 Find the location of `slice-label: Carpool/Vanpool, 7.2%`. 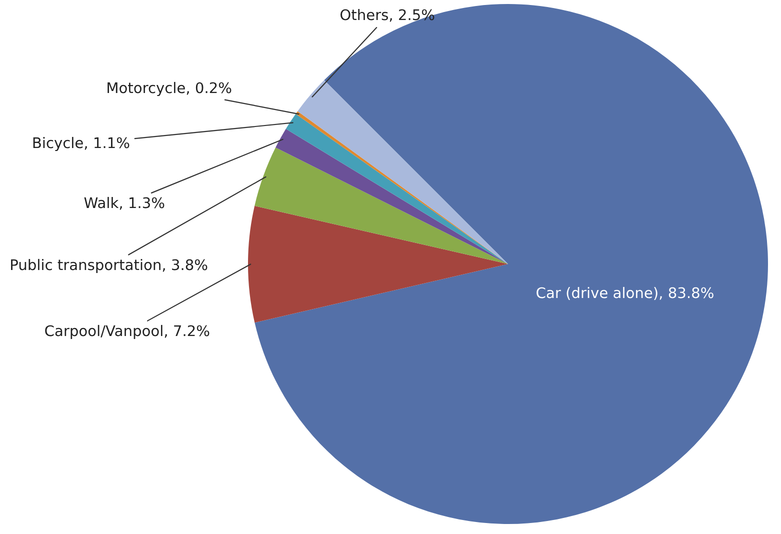

slice-label: Carpool/Vanpool, 7.2% is located at coordinates (127, 332).